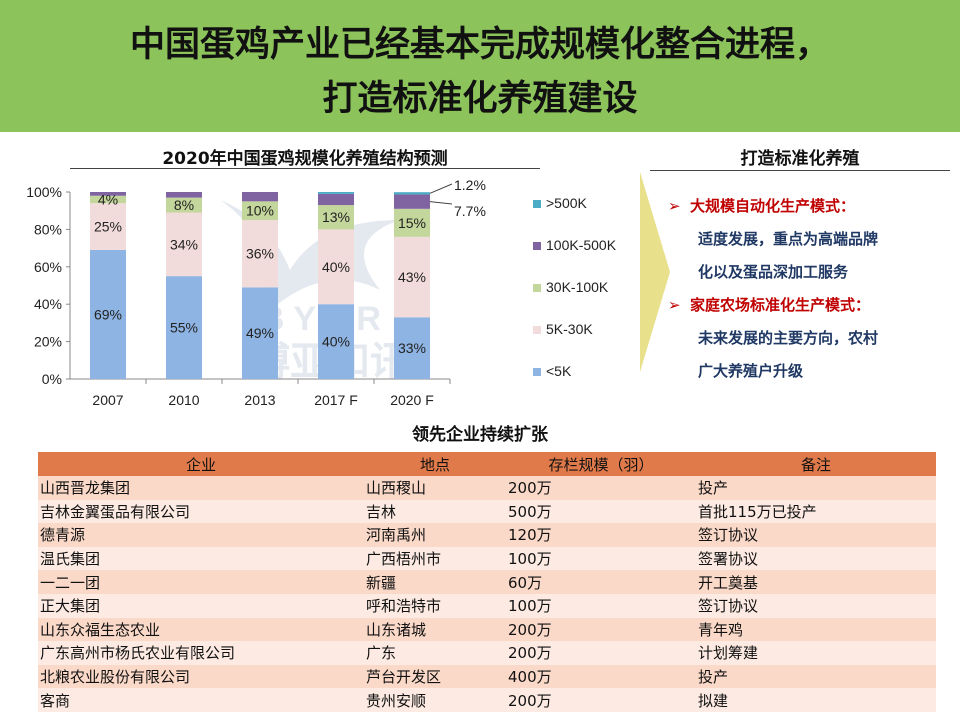 Image resolution: width=960 pixels, height=720 pixels. I want to click on data-label: 33%, so click(412, 348).